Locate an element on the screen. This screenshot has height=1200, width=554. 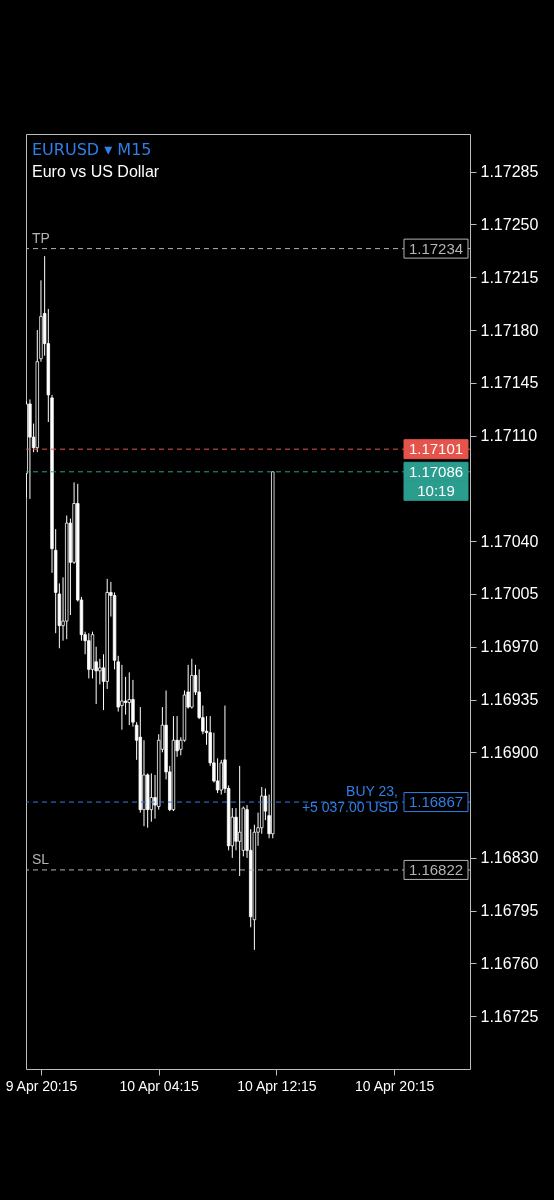
ref-line-label: SL is located at coordinates (41, 858).